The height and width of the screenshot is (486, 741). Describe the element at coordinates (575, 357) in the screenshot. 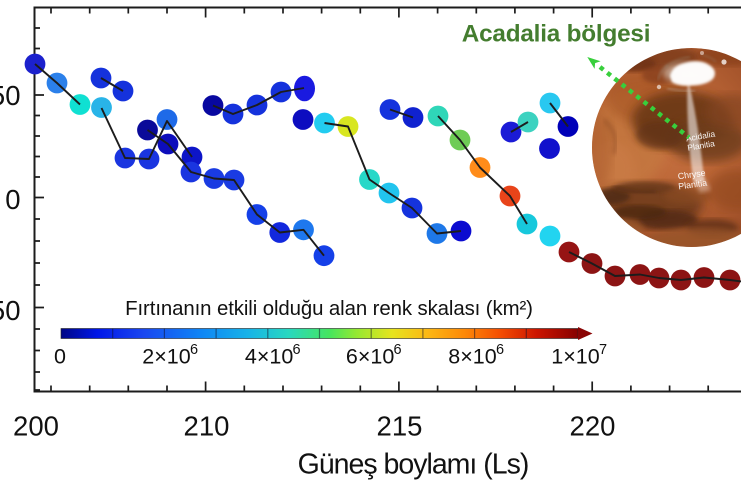

I see `svg-text: 1×10` at that location.